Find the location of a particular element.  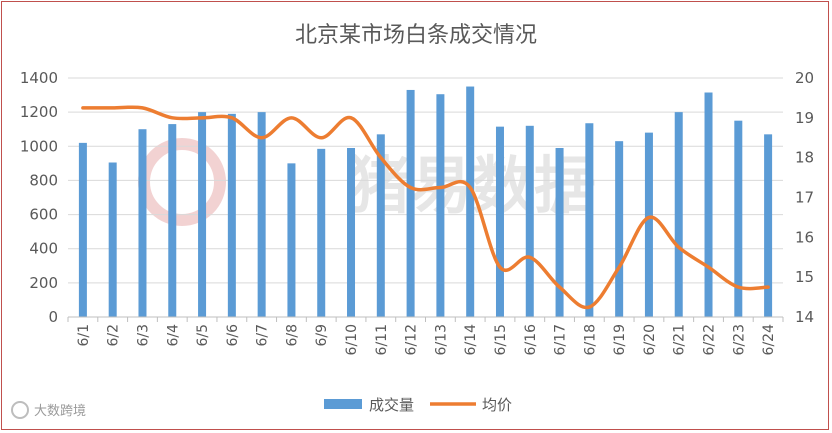

x-tick-label: 6/23 is located at coordinates (739, 339).